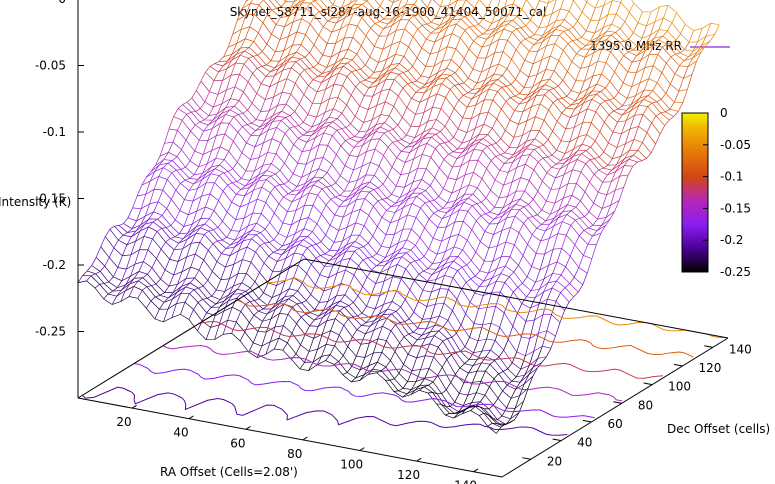 This screenshot has height=484, width=775. Describe the element at coordinates (290, 437) in the screenshot. I see `x-axis-line` at that location.